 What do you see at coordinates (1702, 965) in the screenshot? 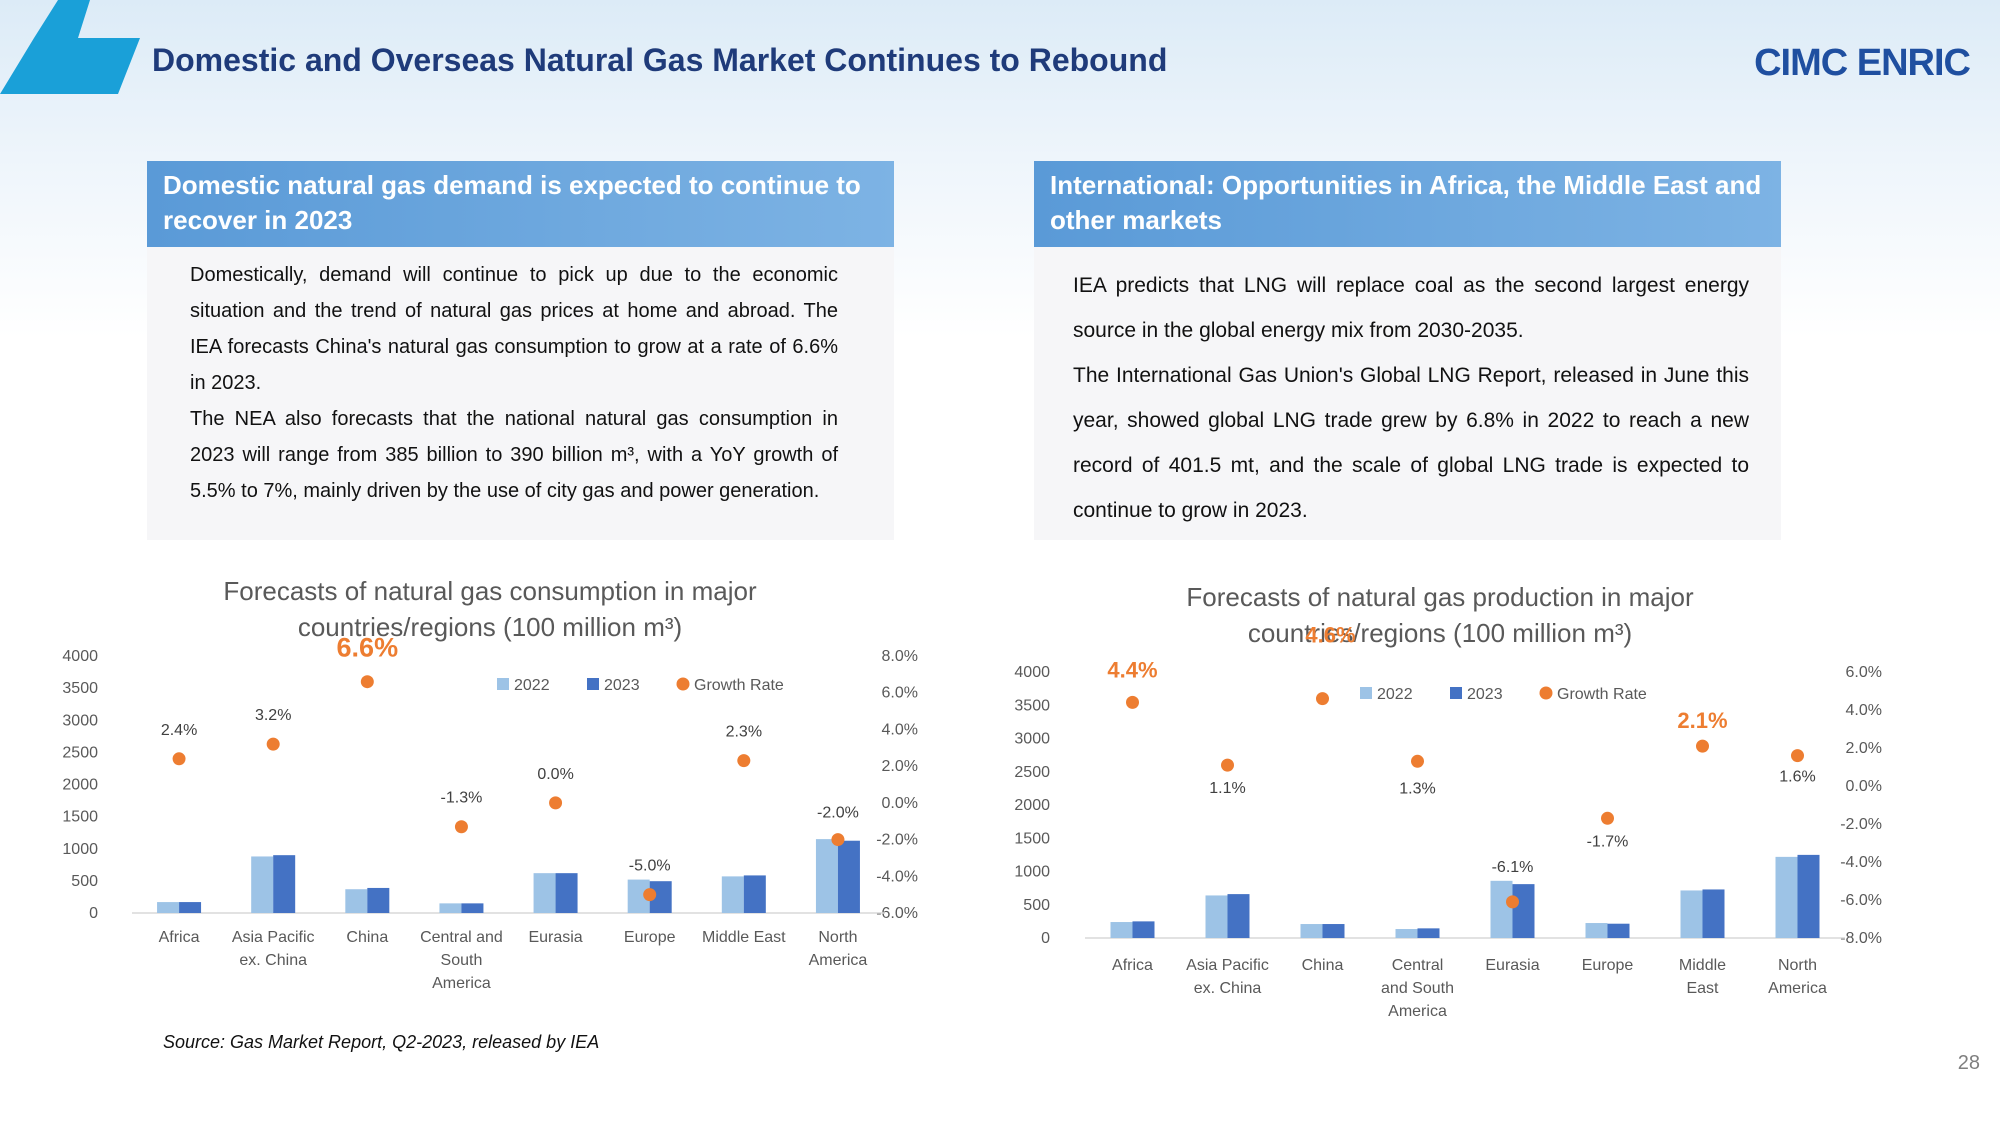
I see `category-label: Middle` at bounding box center [1702, 965].